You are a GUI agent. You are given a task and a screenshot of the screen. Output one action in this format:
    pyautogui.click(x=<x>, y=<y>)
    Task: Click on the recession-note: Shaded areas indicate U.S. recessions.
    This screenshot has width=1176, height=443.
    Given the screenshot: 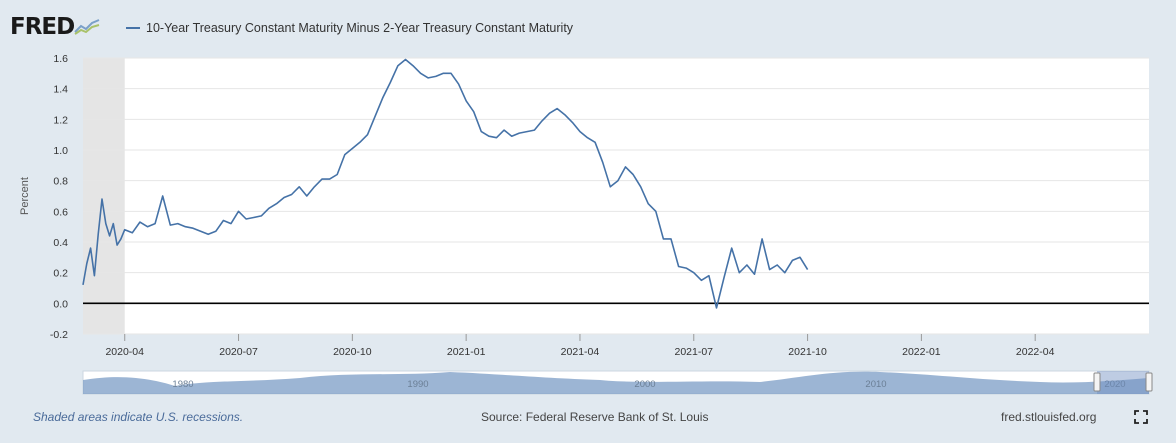 What is the action you would take?
    pyautogui.click(x=138, y=417)
    